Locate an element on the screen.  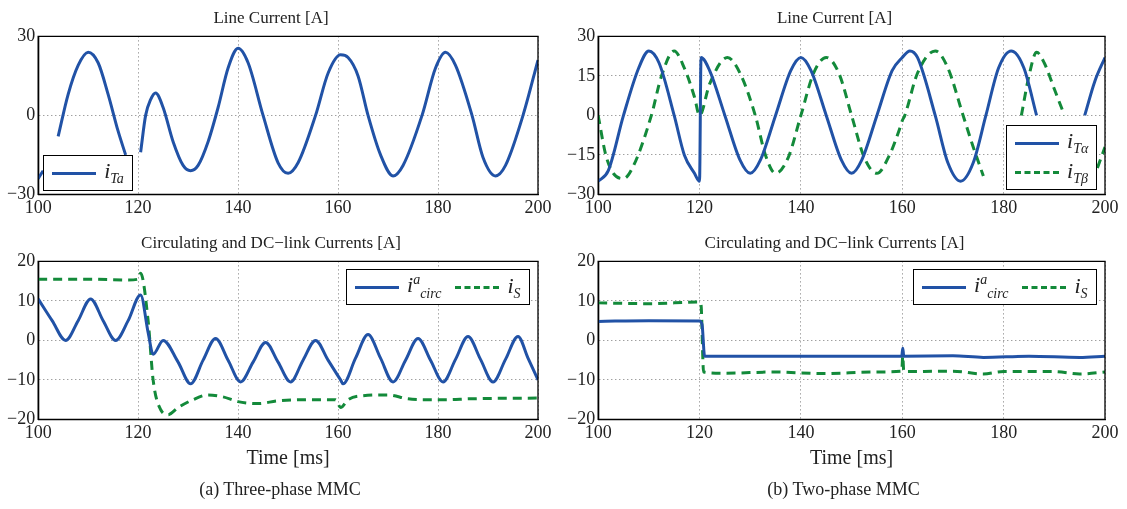
text: (b) Two-phase MMC is located at coordinates (843, 489).